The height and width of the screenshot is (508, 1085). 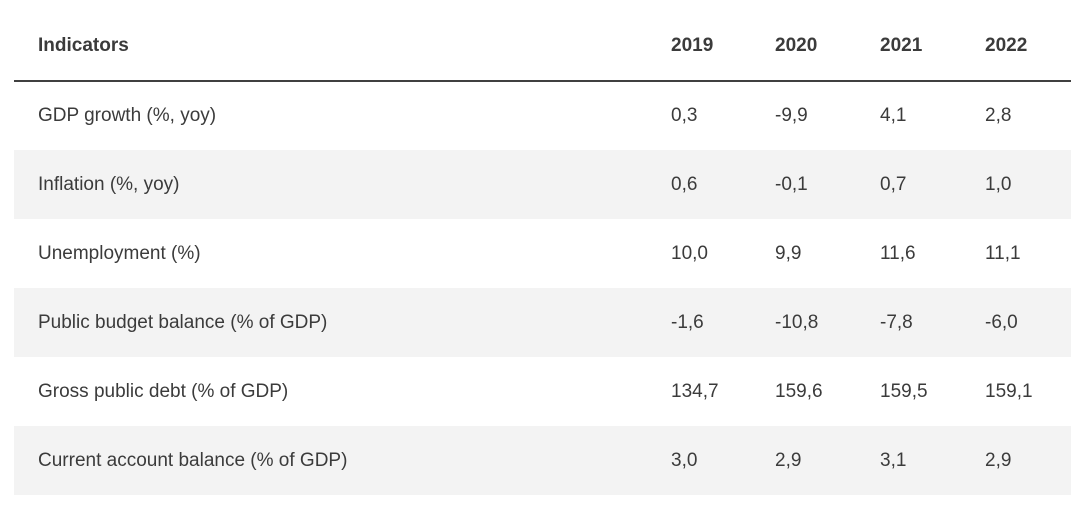 I want to click on value-2022: 2,9, so click(x=998, y=460).